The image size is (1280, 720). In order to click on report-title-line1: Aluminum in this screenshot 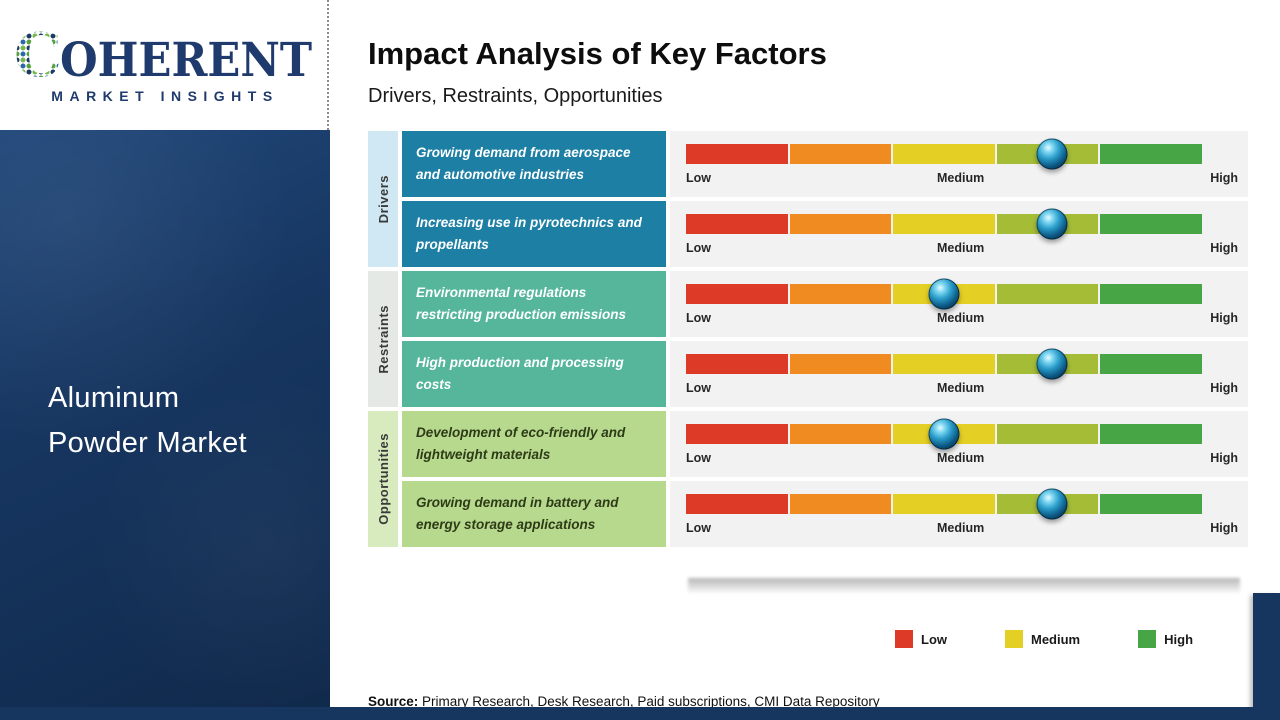, I will do `click(114, 398)`.